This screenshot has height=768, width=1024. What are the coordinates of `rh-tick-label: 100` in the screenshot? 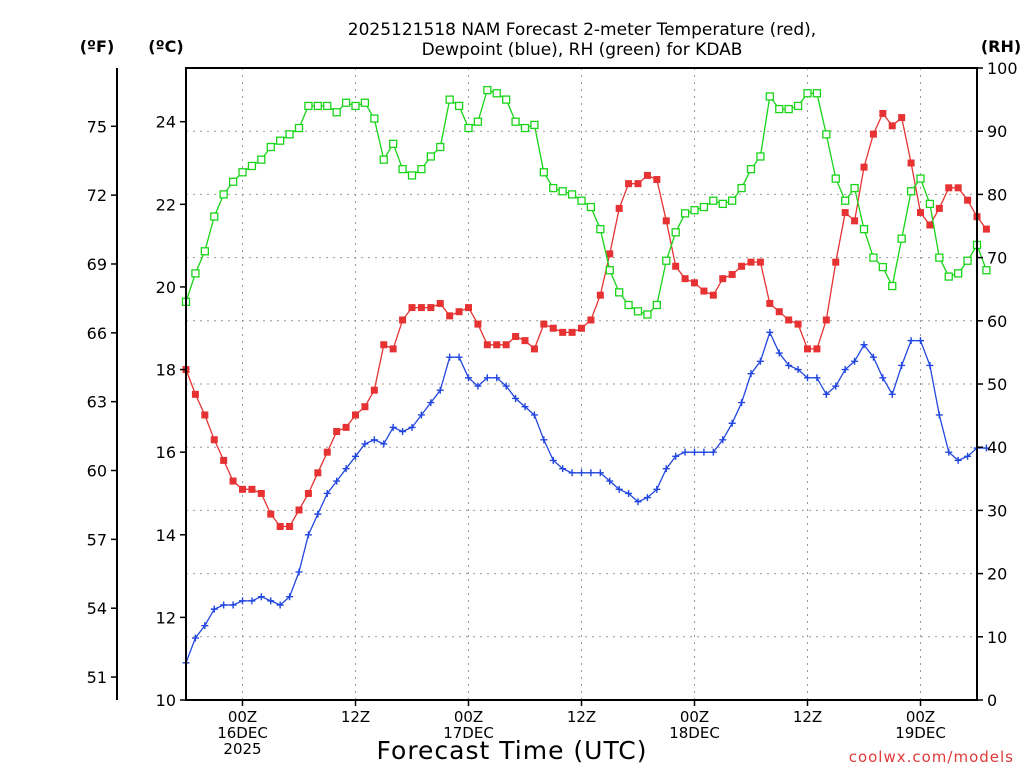 It's located at (1002, 68).